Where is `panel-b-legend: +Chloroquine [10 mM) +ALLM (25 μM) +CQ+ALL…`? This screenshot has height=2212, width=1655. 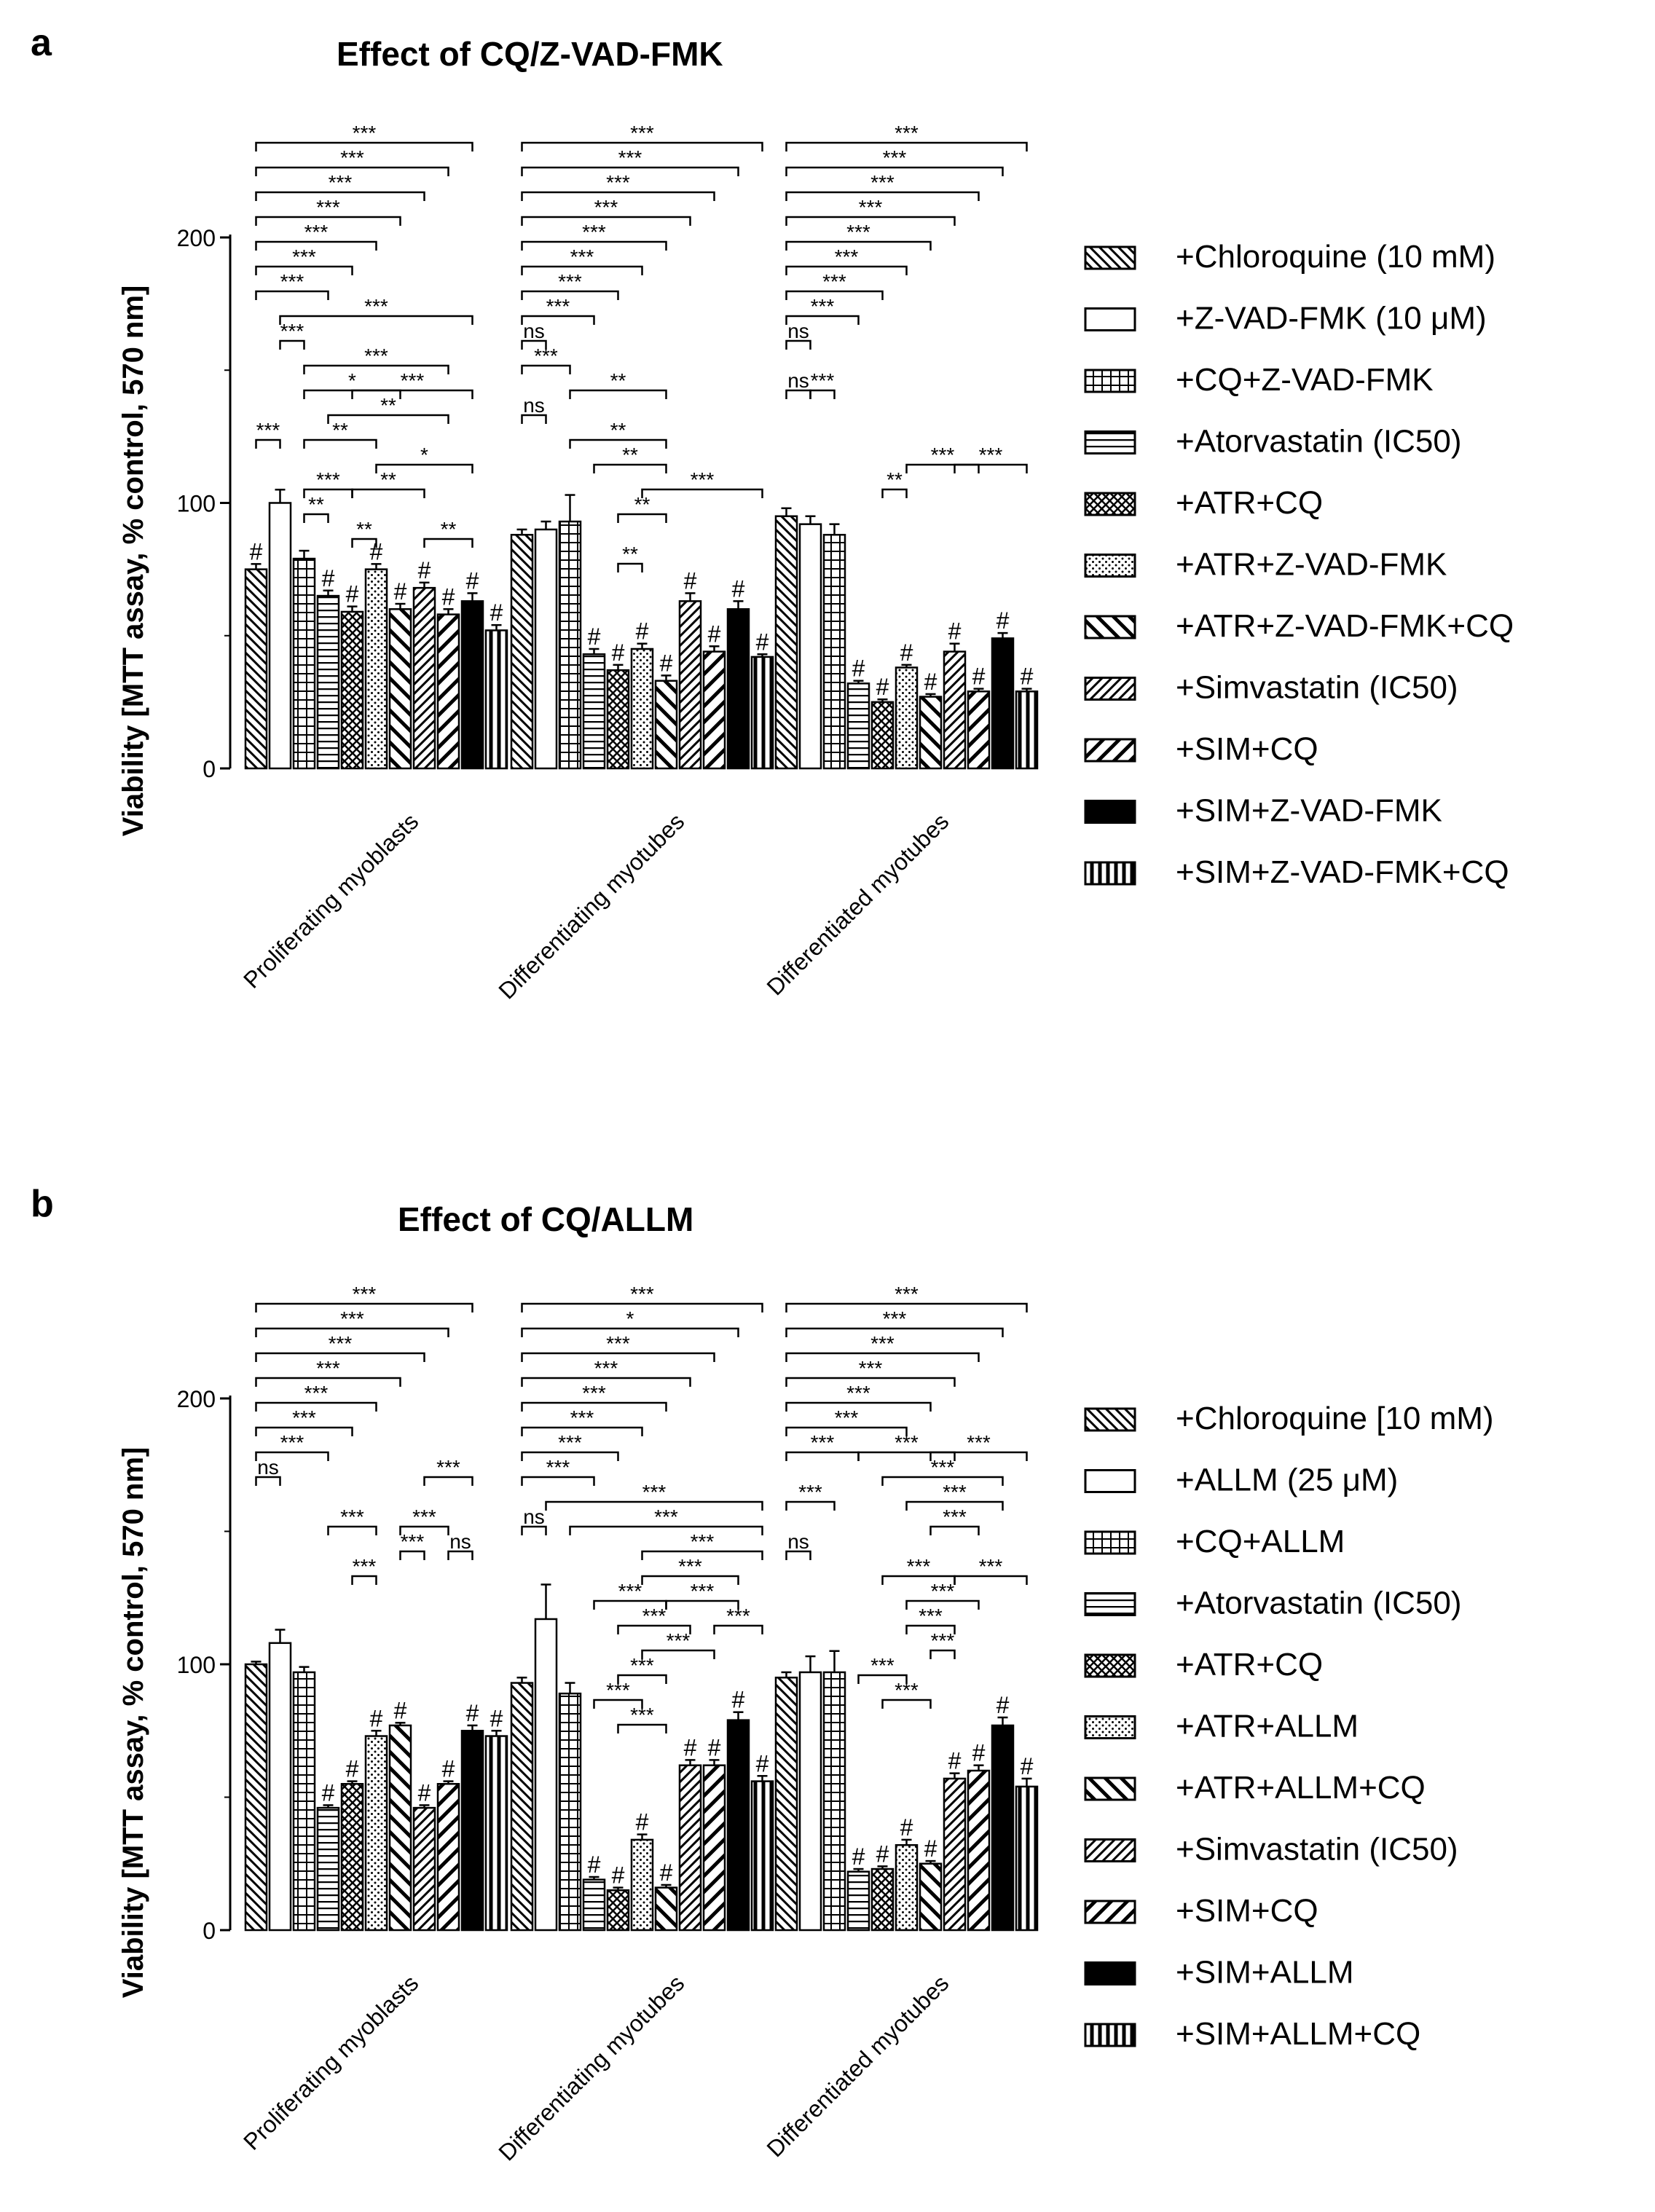 panel-b-legend: +Chloroquine [10 mM) +ALLM (25 μM) +CQ+ALL… is located at coordinates (1289, 1726).